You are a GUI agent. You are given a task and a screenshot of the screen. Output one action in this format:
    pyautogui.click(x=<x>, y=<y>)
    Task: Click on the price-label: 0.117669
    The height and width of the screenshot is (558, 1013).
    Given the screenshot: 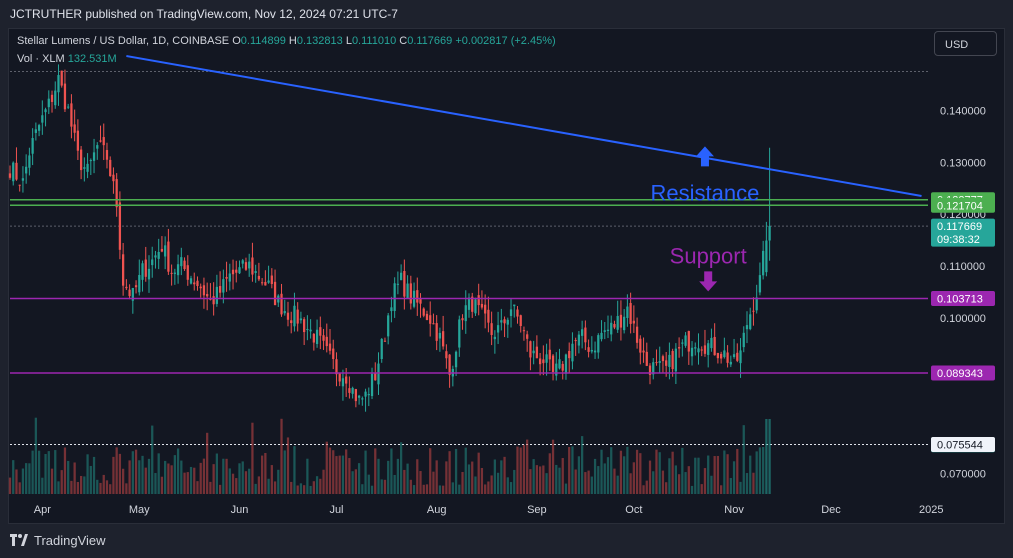 What is the action you would take?
    pyautogui.click(x=959, y=227)
    